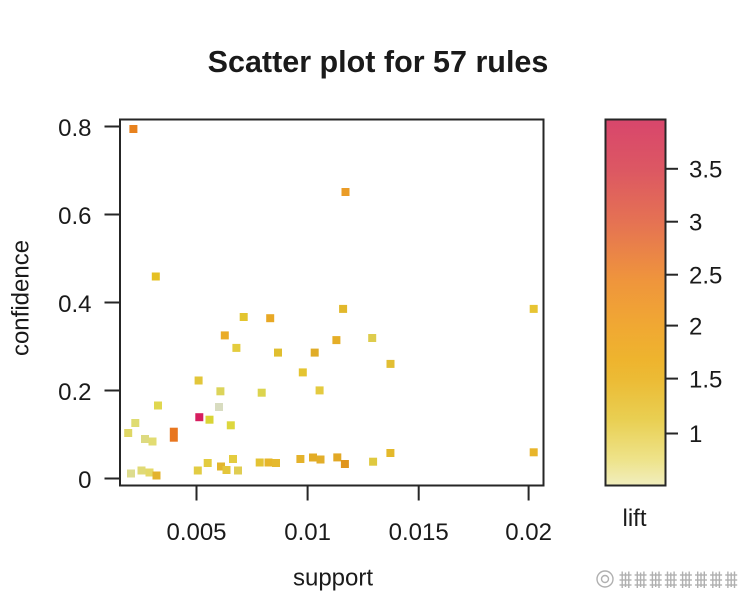 This screenshot has width=756, height=611. Describe the element at coordinates (695, 434) in the screenshot. I see `svg-text: 1` at that location.